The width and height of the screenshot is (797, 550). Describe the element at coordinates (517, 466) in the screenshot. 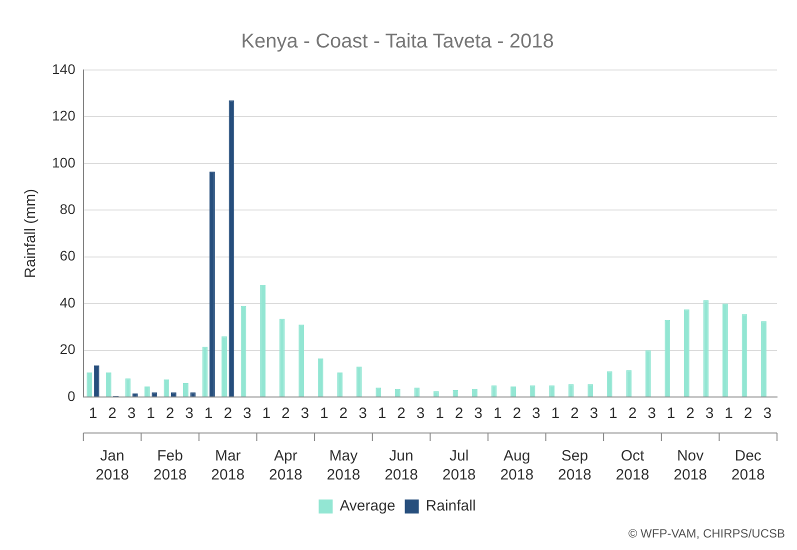

I see `text: Aug 2018` at that location.